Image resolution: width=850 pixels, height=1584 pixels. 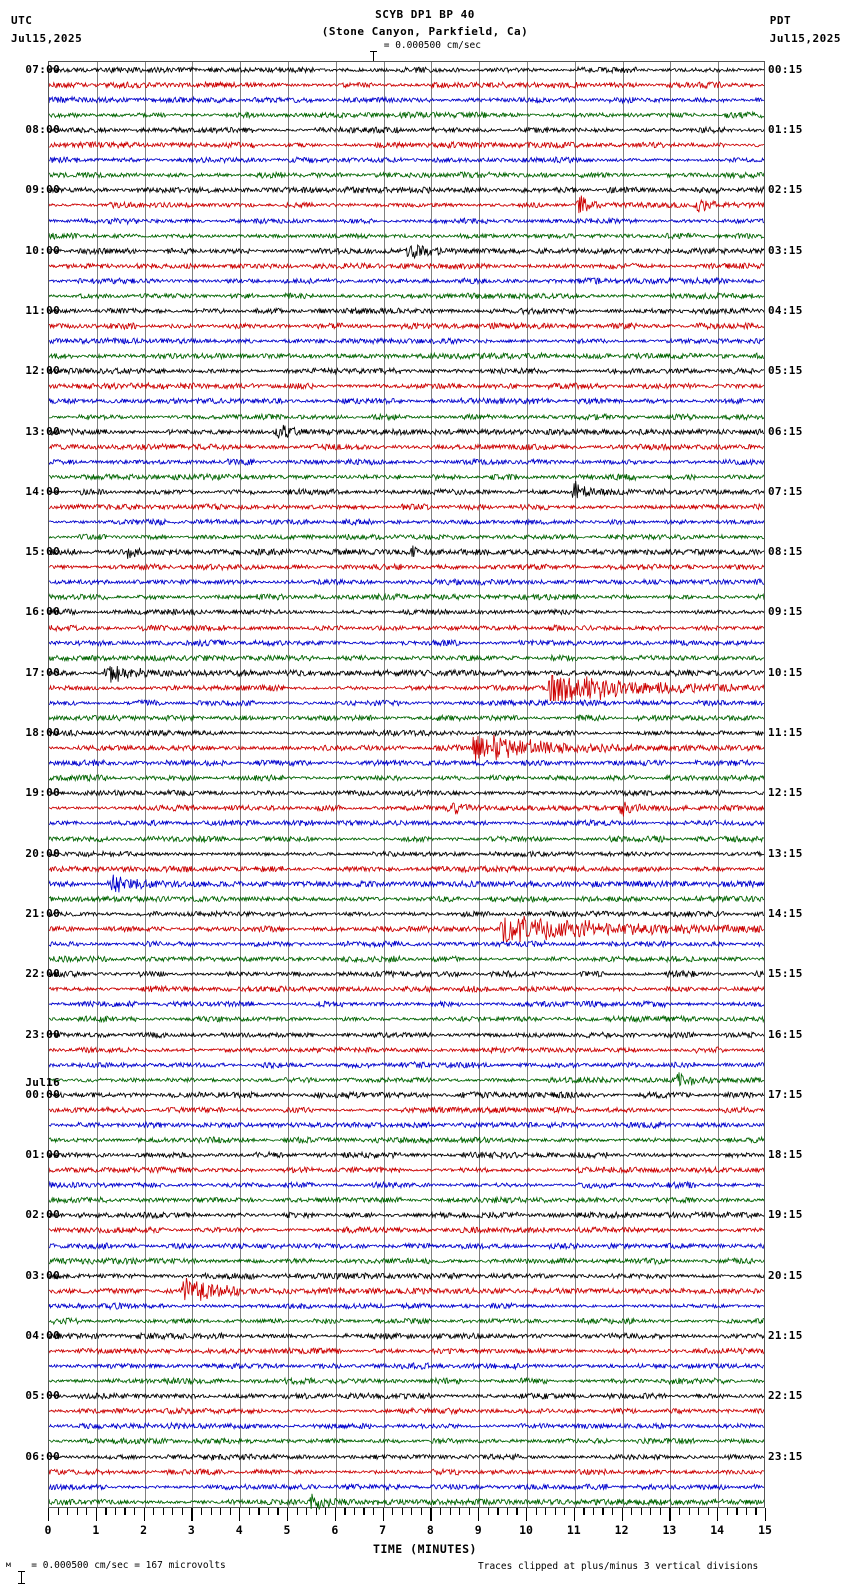 I want to click on header-pdt-block: PDT Jul15,2025, so click(x=805, y=29).